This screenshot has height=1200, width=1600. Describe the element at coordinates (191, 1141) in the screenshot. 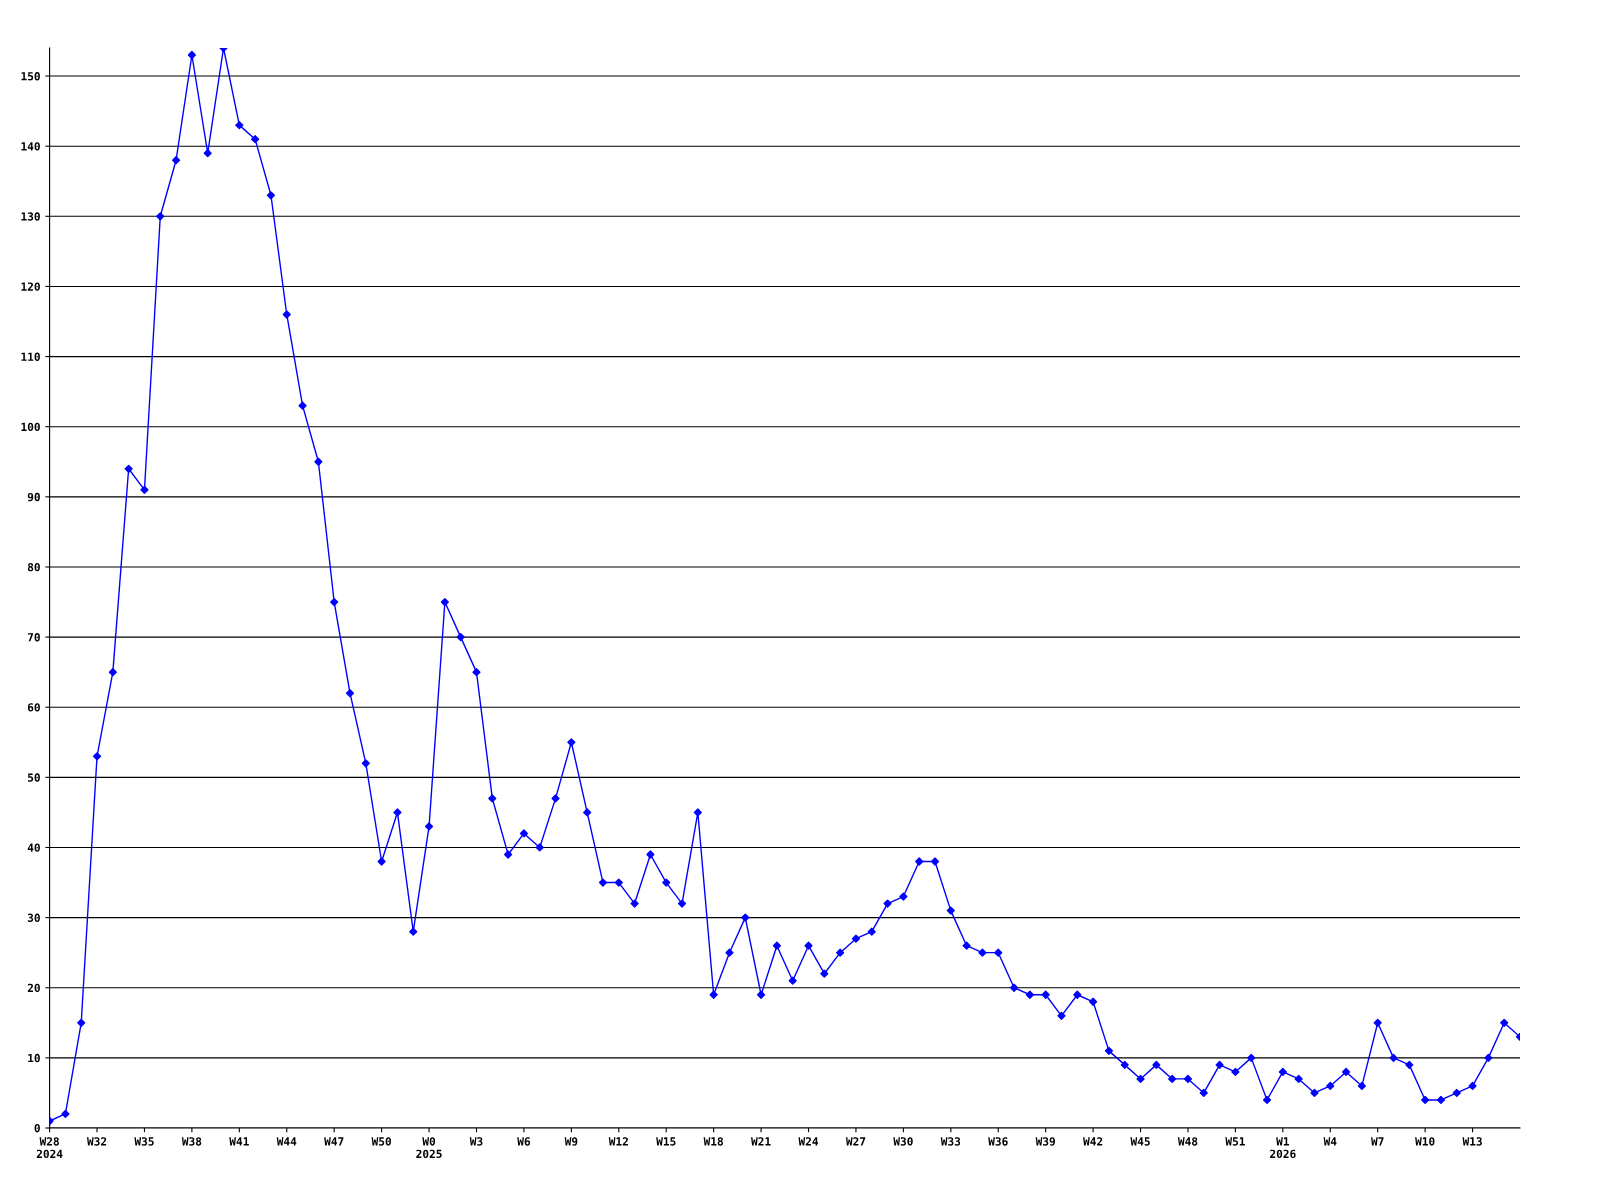

I see `x-tick-label: W38` at that location.